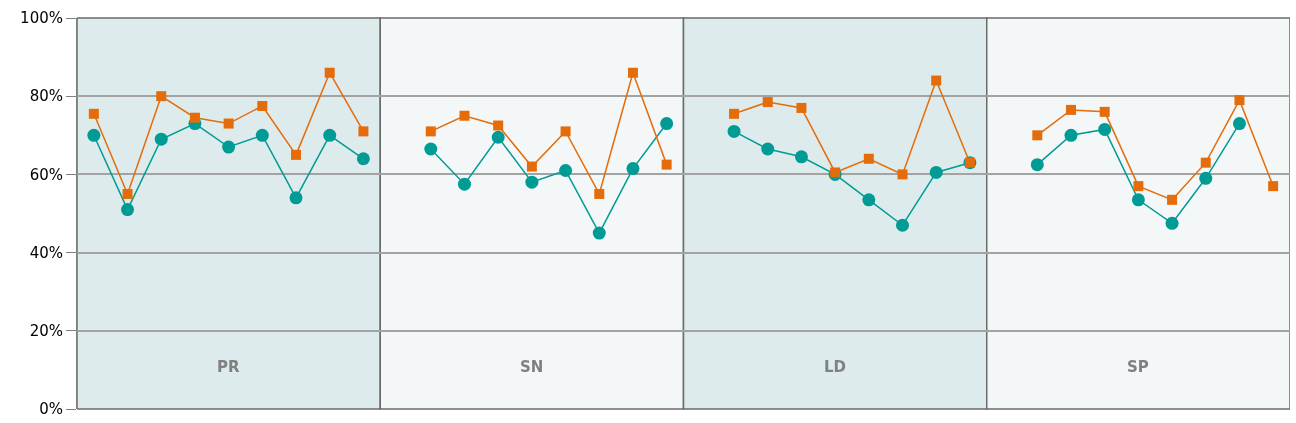 This screenshot has height=423, width=1296. Describe the element at coordinates (835, 367) in the screenshot. I see `x-tick-label: LD` at that location.